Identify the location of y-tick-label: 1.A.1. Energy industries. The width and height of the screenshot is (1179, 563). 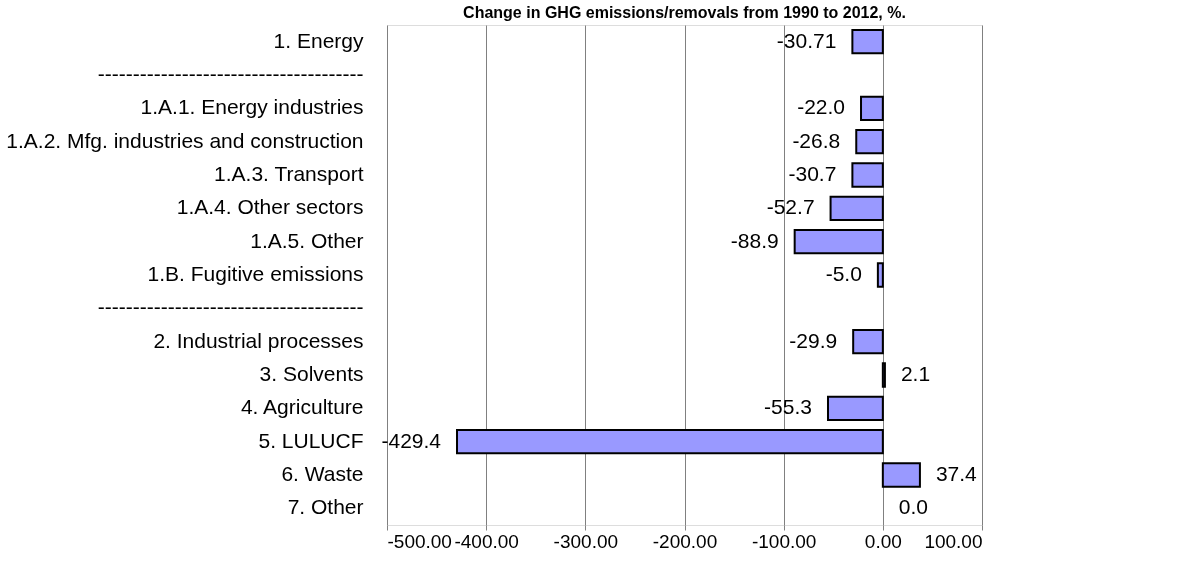
(252, 107).